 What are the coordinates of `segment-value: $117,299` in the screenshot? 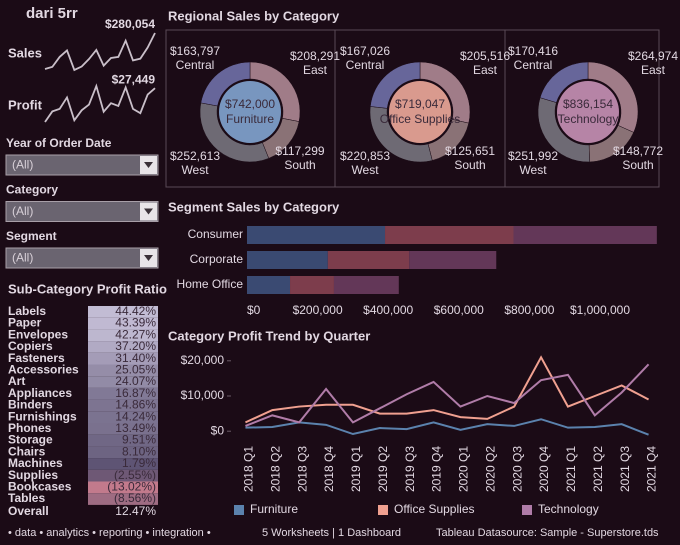 It's located at (299, 151).